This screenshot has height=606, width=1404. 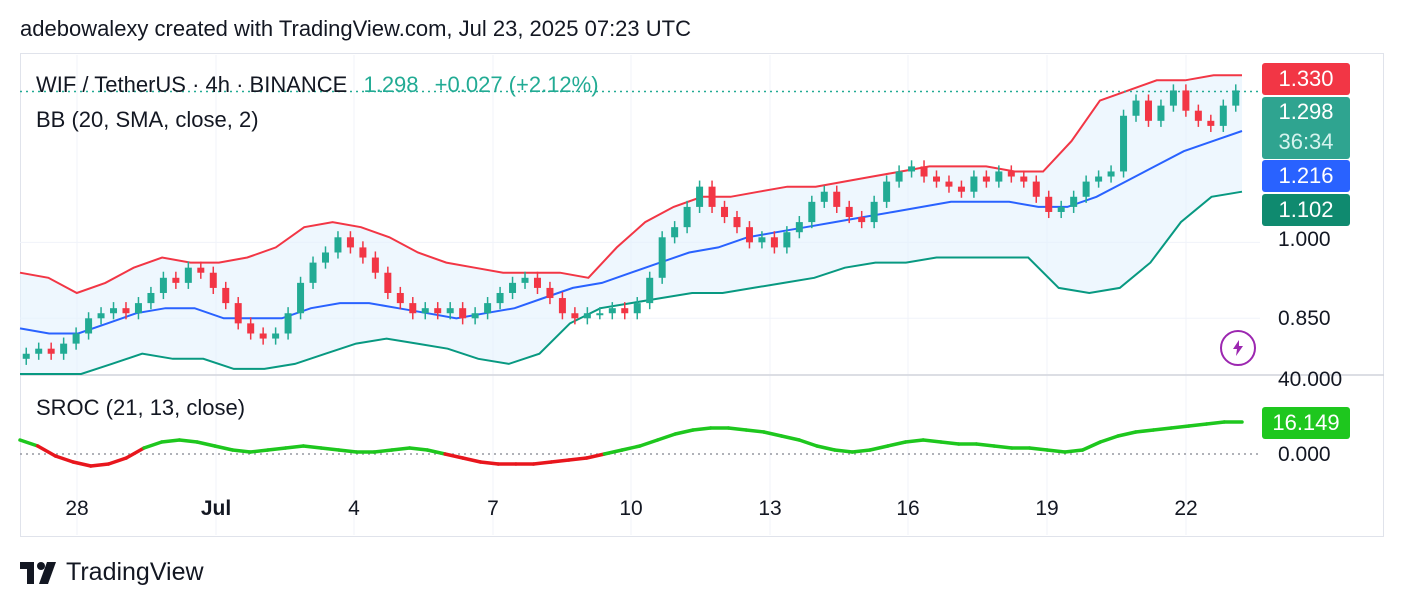 What do you see at coordinates (1306, 141) in the screenshot?
I see `bar-countdown: 36:34` at bounding box center [1306, 141].